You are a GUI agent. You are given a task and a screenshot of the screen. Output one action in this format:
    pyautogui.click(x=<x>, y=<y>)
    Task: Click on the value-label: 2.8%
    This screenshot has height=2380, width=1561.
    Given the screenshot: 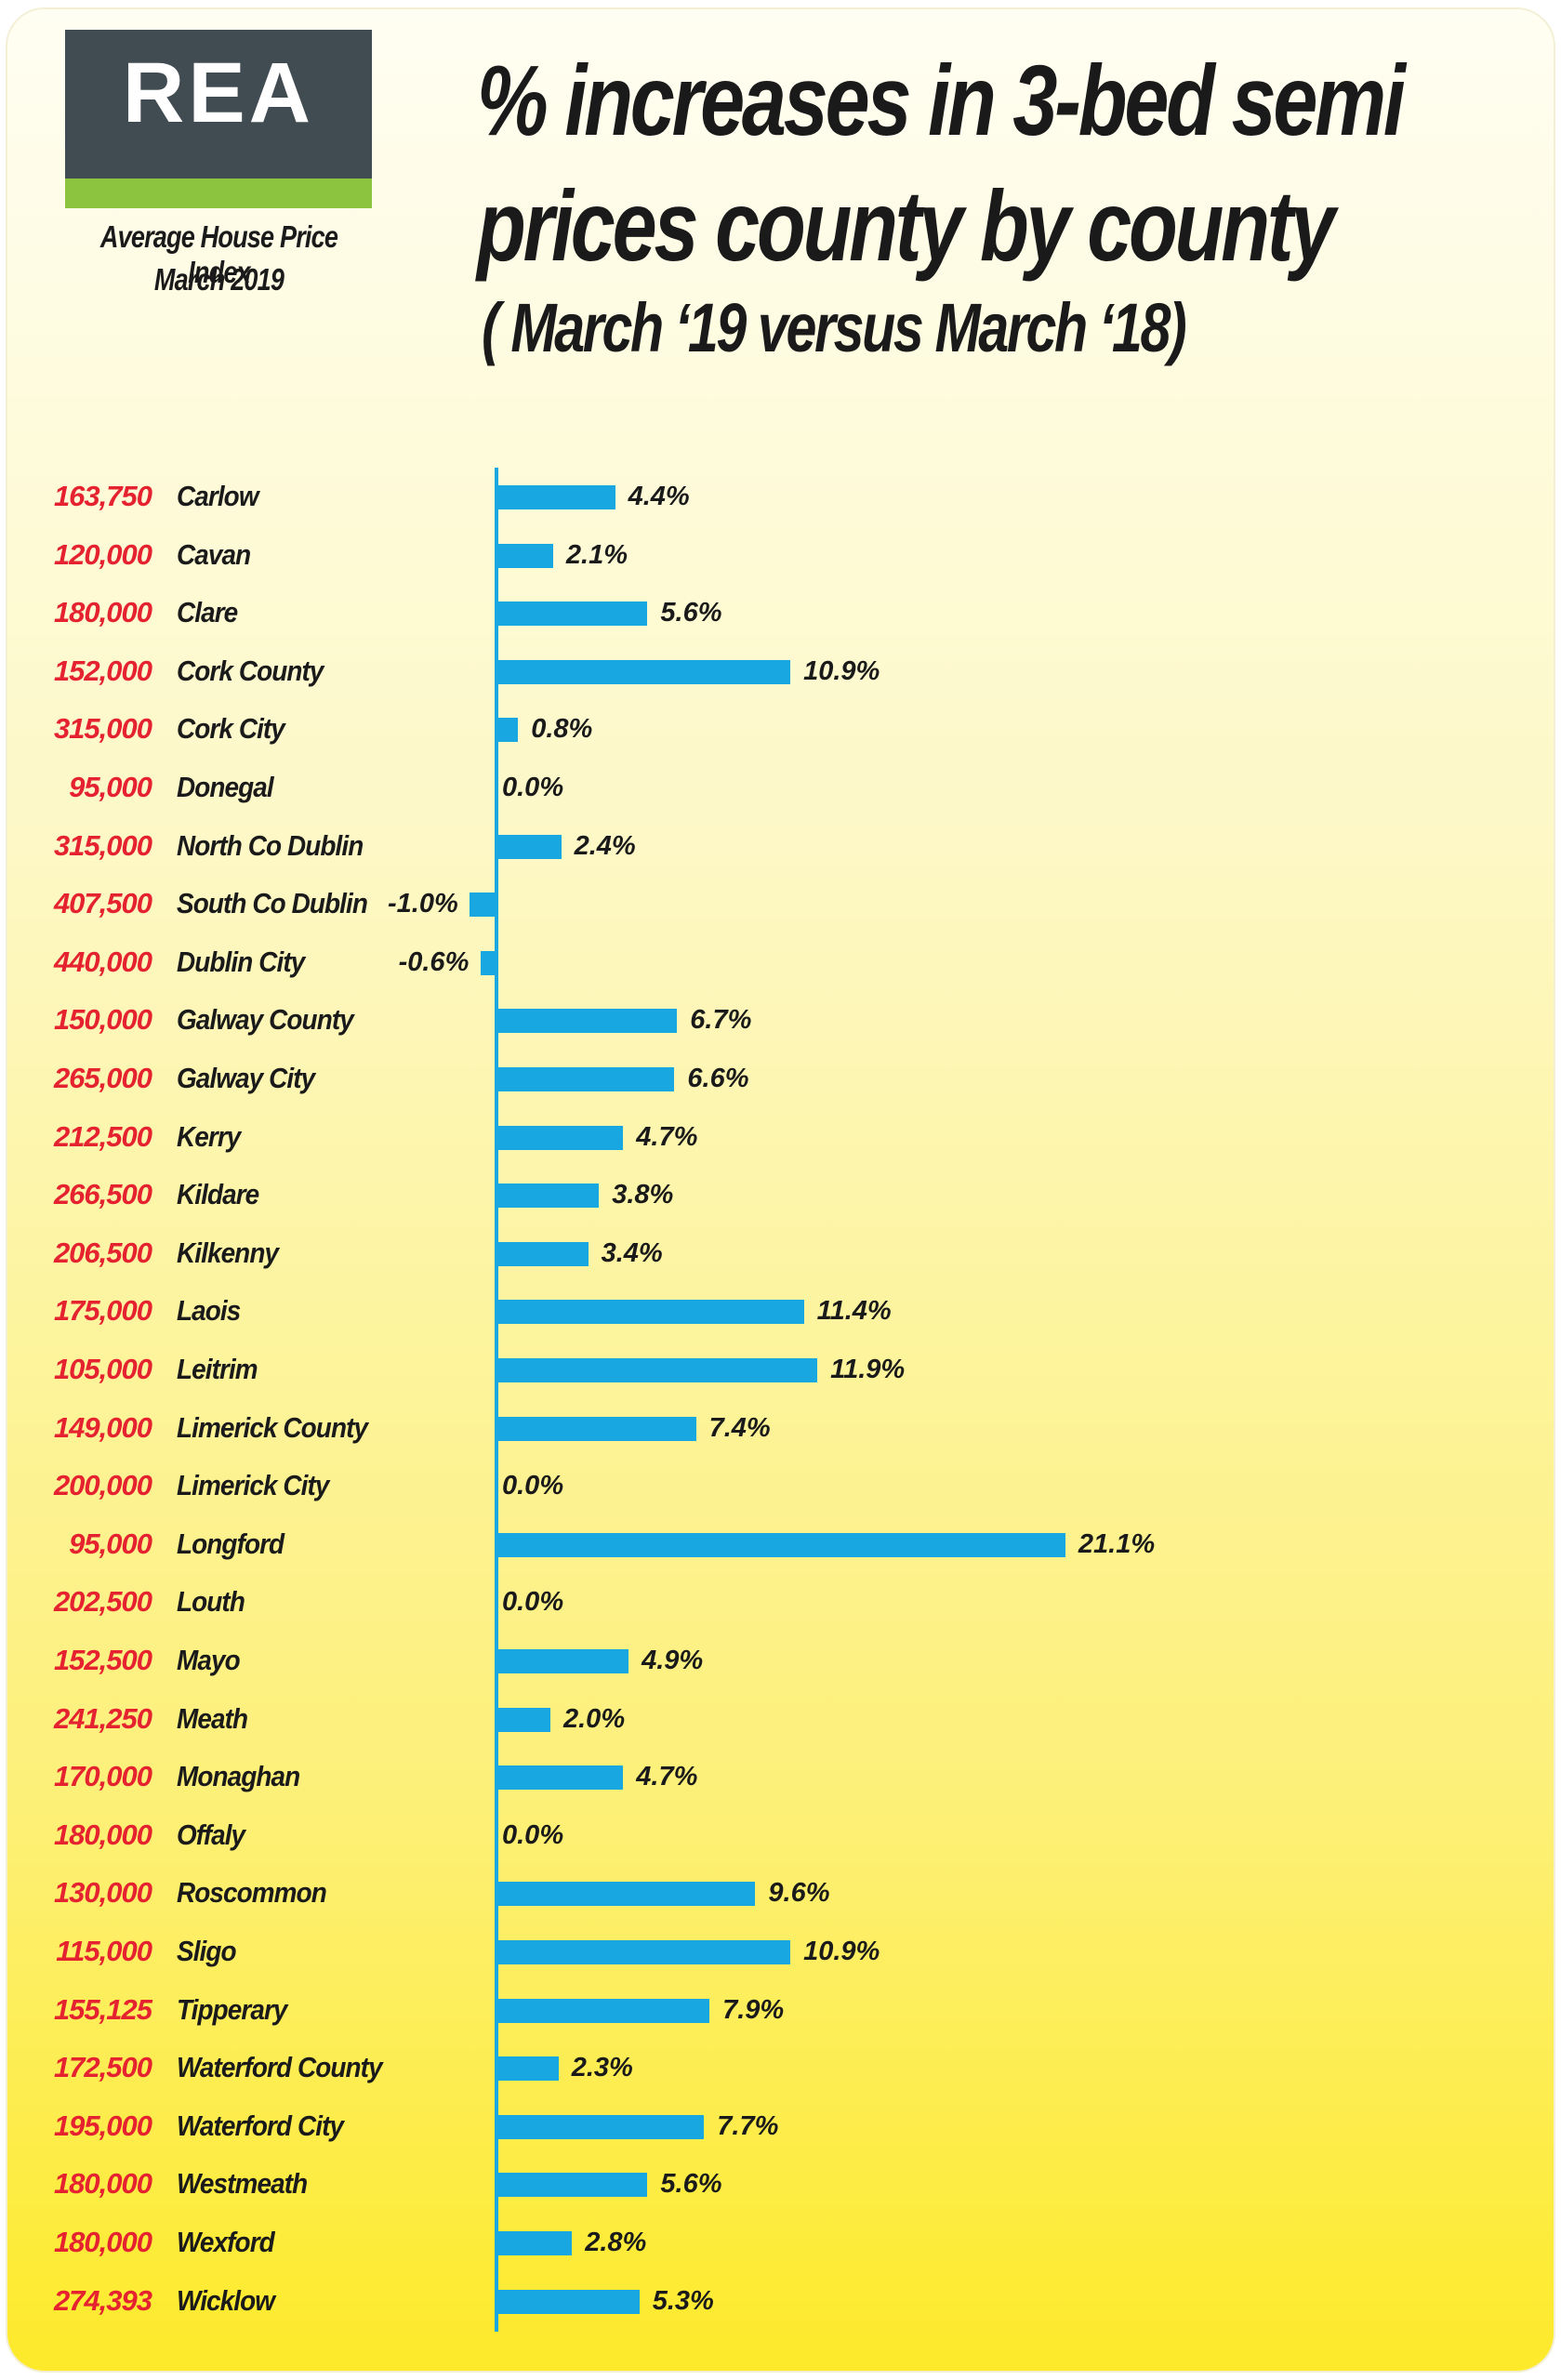 What is the action you would take?
    pyautogui.click(x=616, y=2242)
    